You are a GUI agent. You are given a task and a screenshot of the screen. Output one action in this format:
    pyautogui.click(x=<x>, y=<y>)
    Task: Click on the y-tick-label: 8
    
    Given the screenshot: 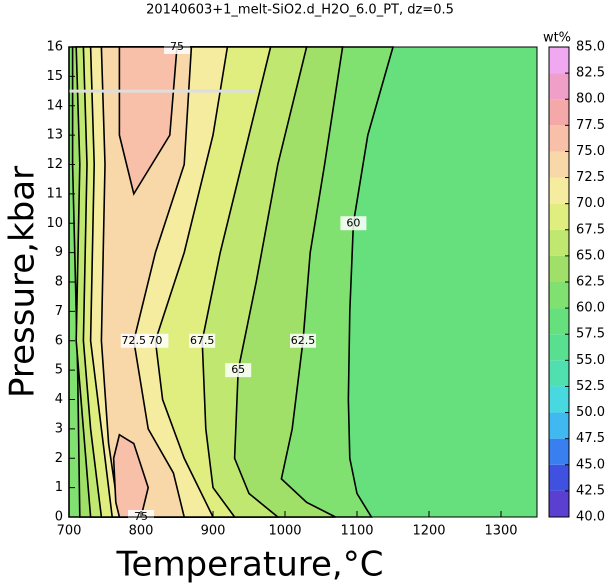 What is the action you would take?
    pyautogui.click(x=59, y=282)
    